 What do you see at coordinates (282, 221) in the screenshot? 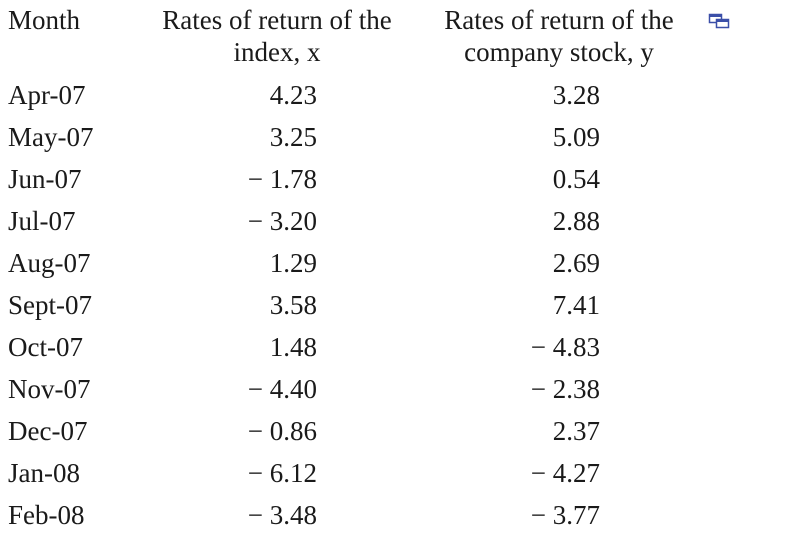
I see `cell-index-return: − 3.20` at bounding box center [282, 221].